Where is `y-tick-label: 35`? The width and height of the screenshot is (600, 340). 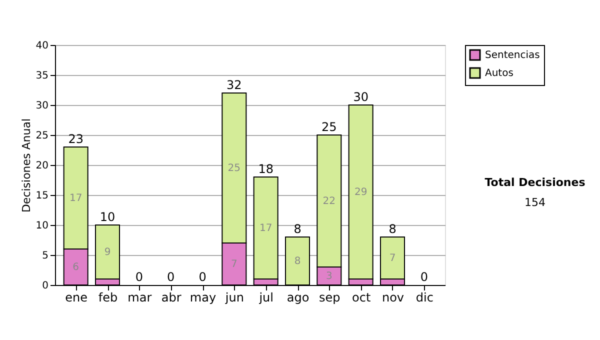 y-tick-label: 35 is located at coordinates (42, 76).